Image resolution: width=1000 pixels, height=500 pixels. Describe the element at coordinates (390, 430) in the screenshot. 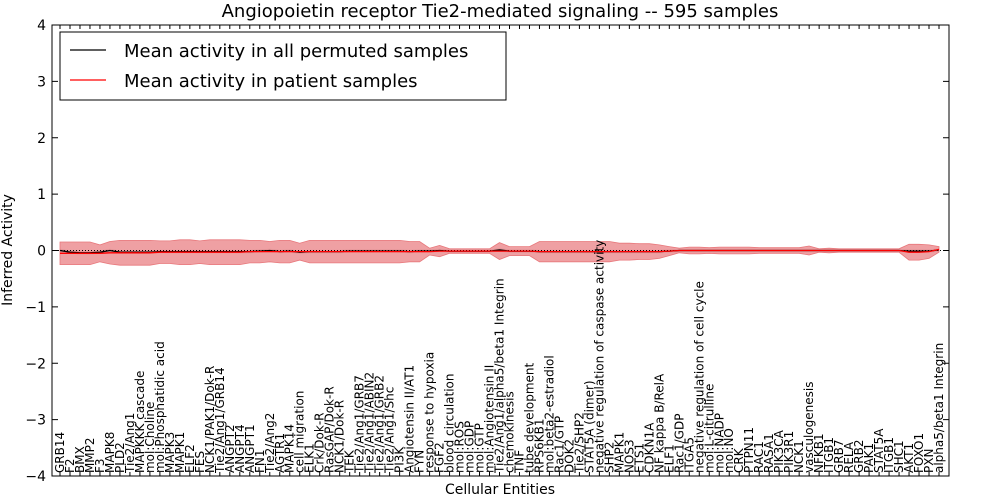

I see `x-tick-label: Tie2/Ang1/Shc` at that location.